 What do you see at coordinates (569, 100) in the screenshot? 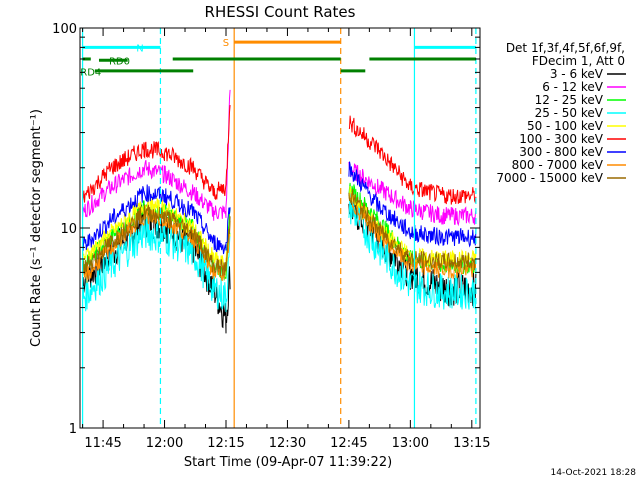
I see `legend-label: 12 - 25 keV` at bounding box center [569, 100].